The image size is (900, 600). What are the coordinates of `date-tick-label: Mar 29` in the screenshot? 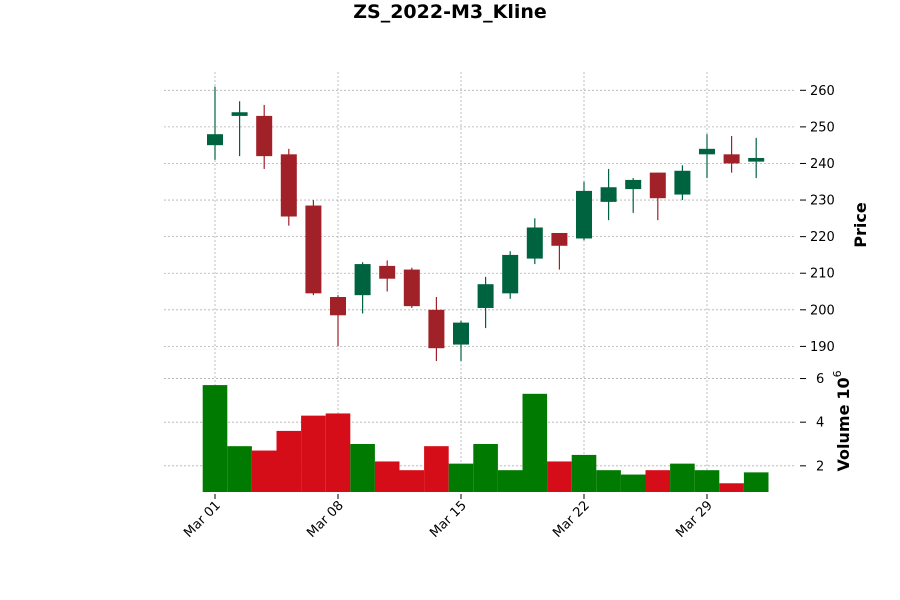 It's located at (694, 519).